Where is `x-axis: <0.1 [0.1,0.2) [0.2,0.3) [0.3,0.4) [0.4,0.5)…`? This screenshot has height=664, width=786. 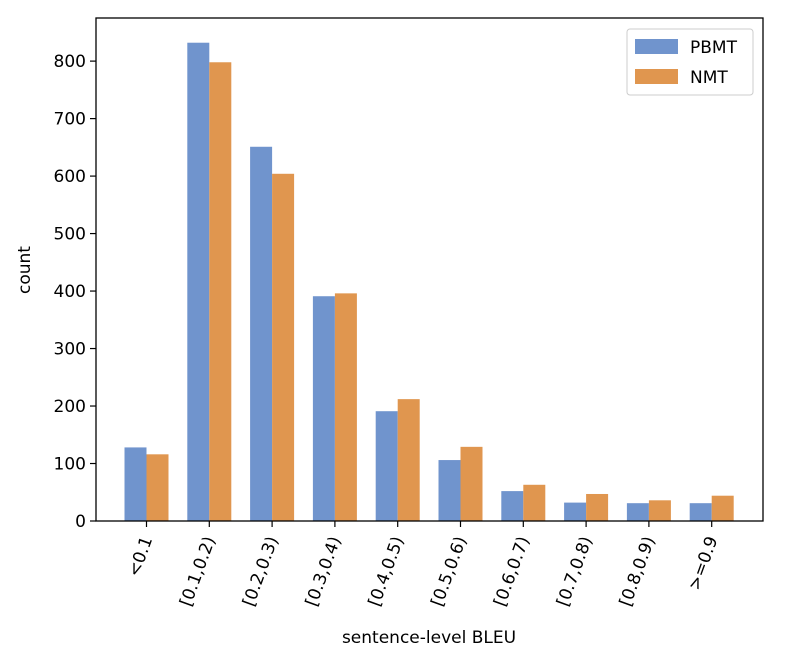 x-axis: <0.1 [0.1,0.2) [0.2,0.3) [0.3,0.4) [0.4,0.5)… is located at coordinates (423, 565).